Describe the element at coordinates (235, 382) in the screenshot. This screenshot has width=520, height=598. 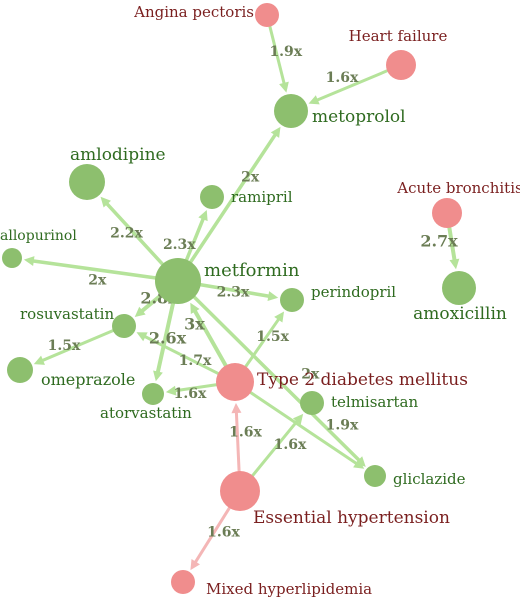
I see `node-t2dm` at that location.